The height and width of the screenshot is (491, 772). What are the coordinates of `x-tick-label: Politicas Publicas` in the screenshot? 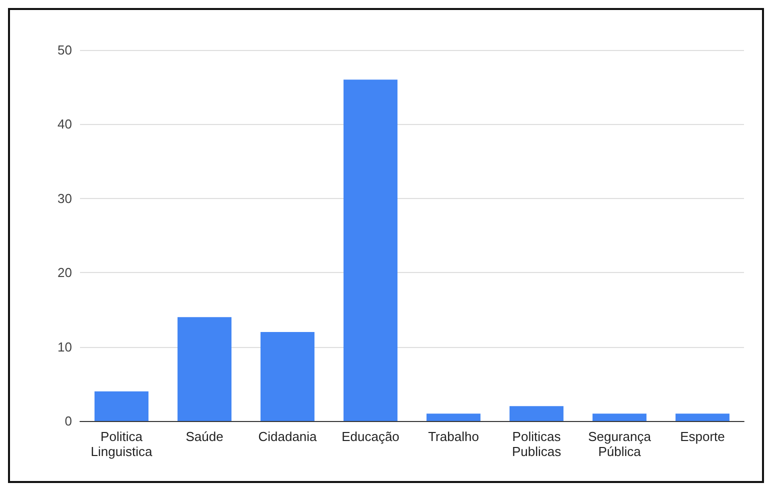 It's located at (537, 444).